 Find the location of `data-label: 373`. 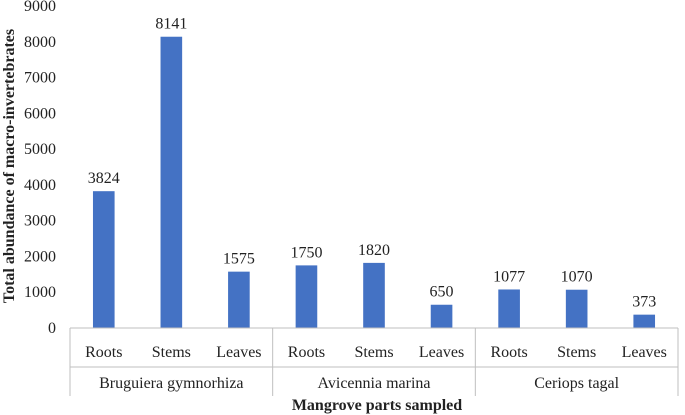

data-label: 373 is located at coordinates (644, 302).